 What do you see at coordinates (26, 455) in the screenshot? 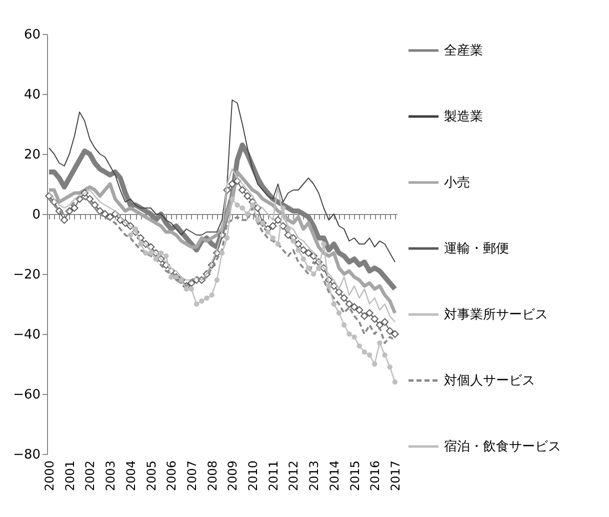
I see `y-tick-label: −80` at bounding box center [26, 455].